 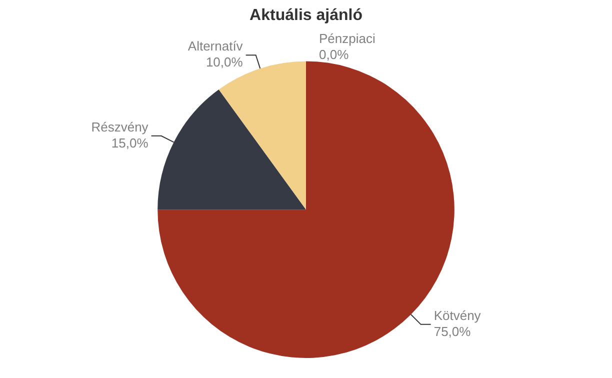 I want to click on data-label: 10,0%, so click(x=225, y=62).